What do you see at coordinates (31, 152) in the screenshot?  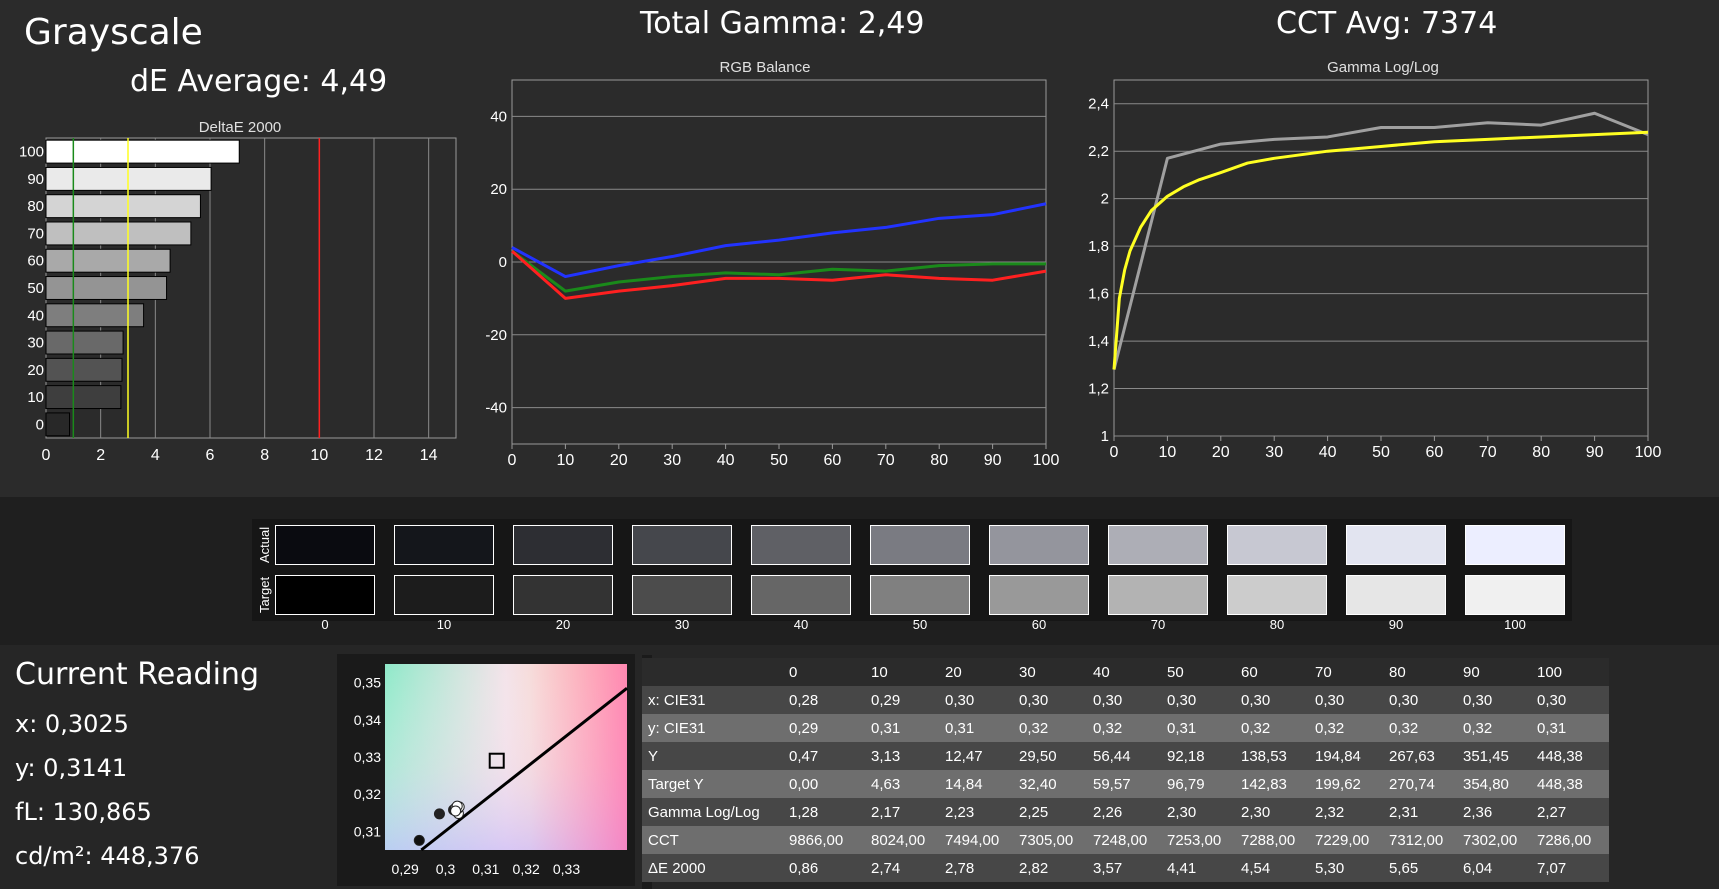 I see `deltae-y-tick: 100` at bounding box center [31, 152].